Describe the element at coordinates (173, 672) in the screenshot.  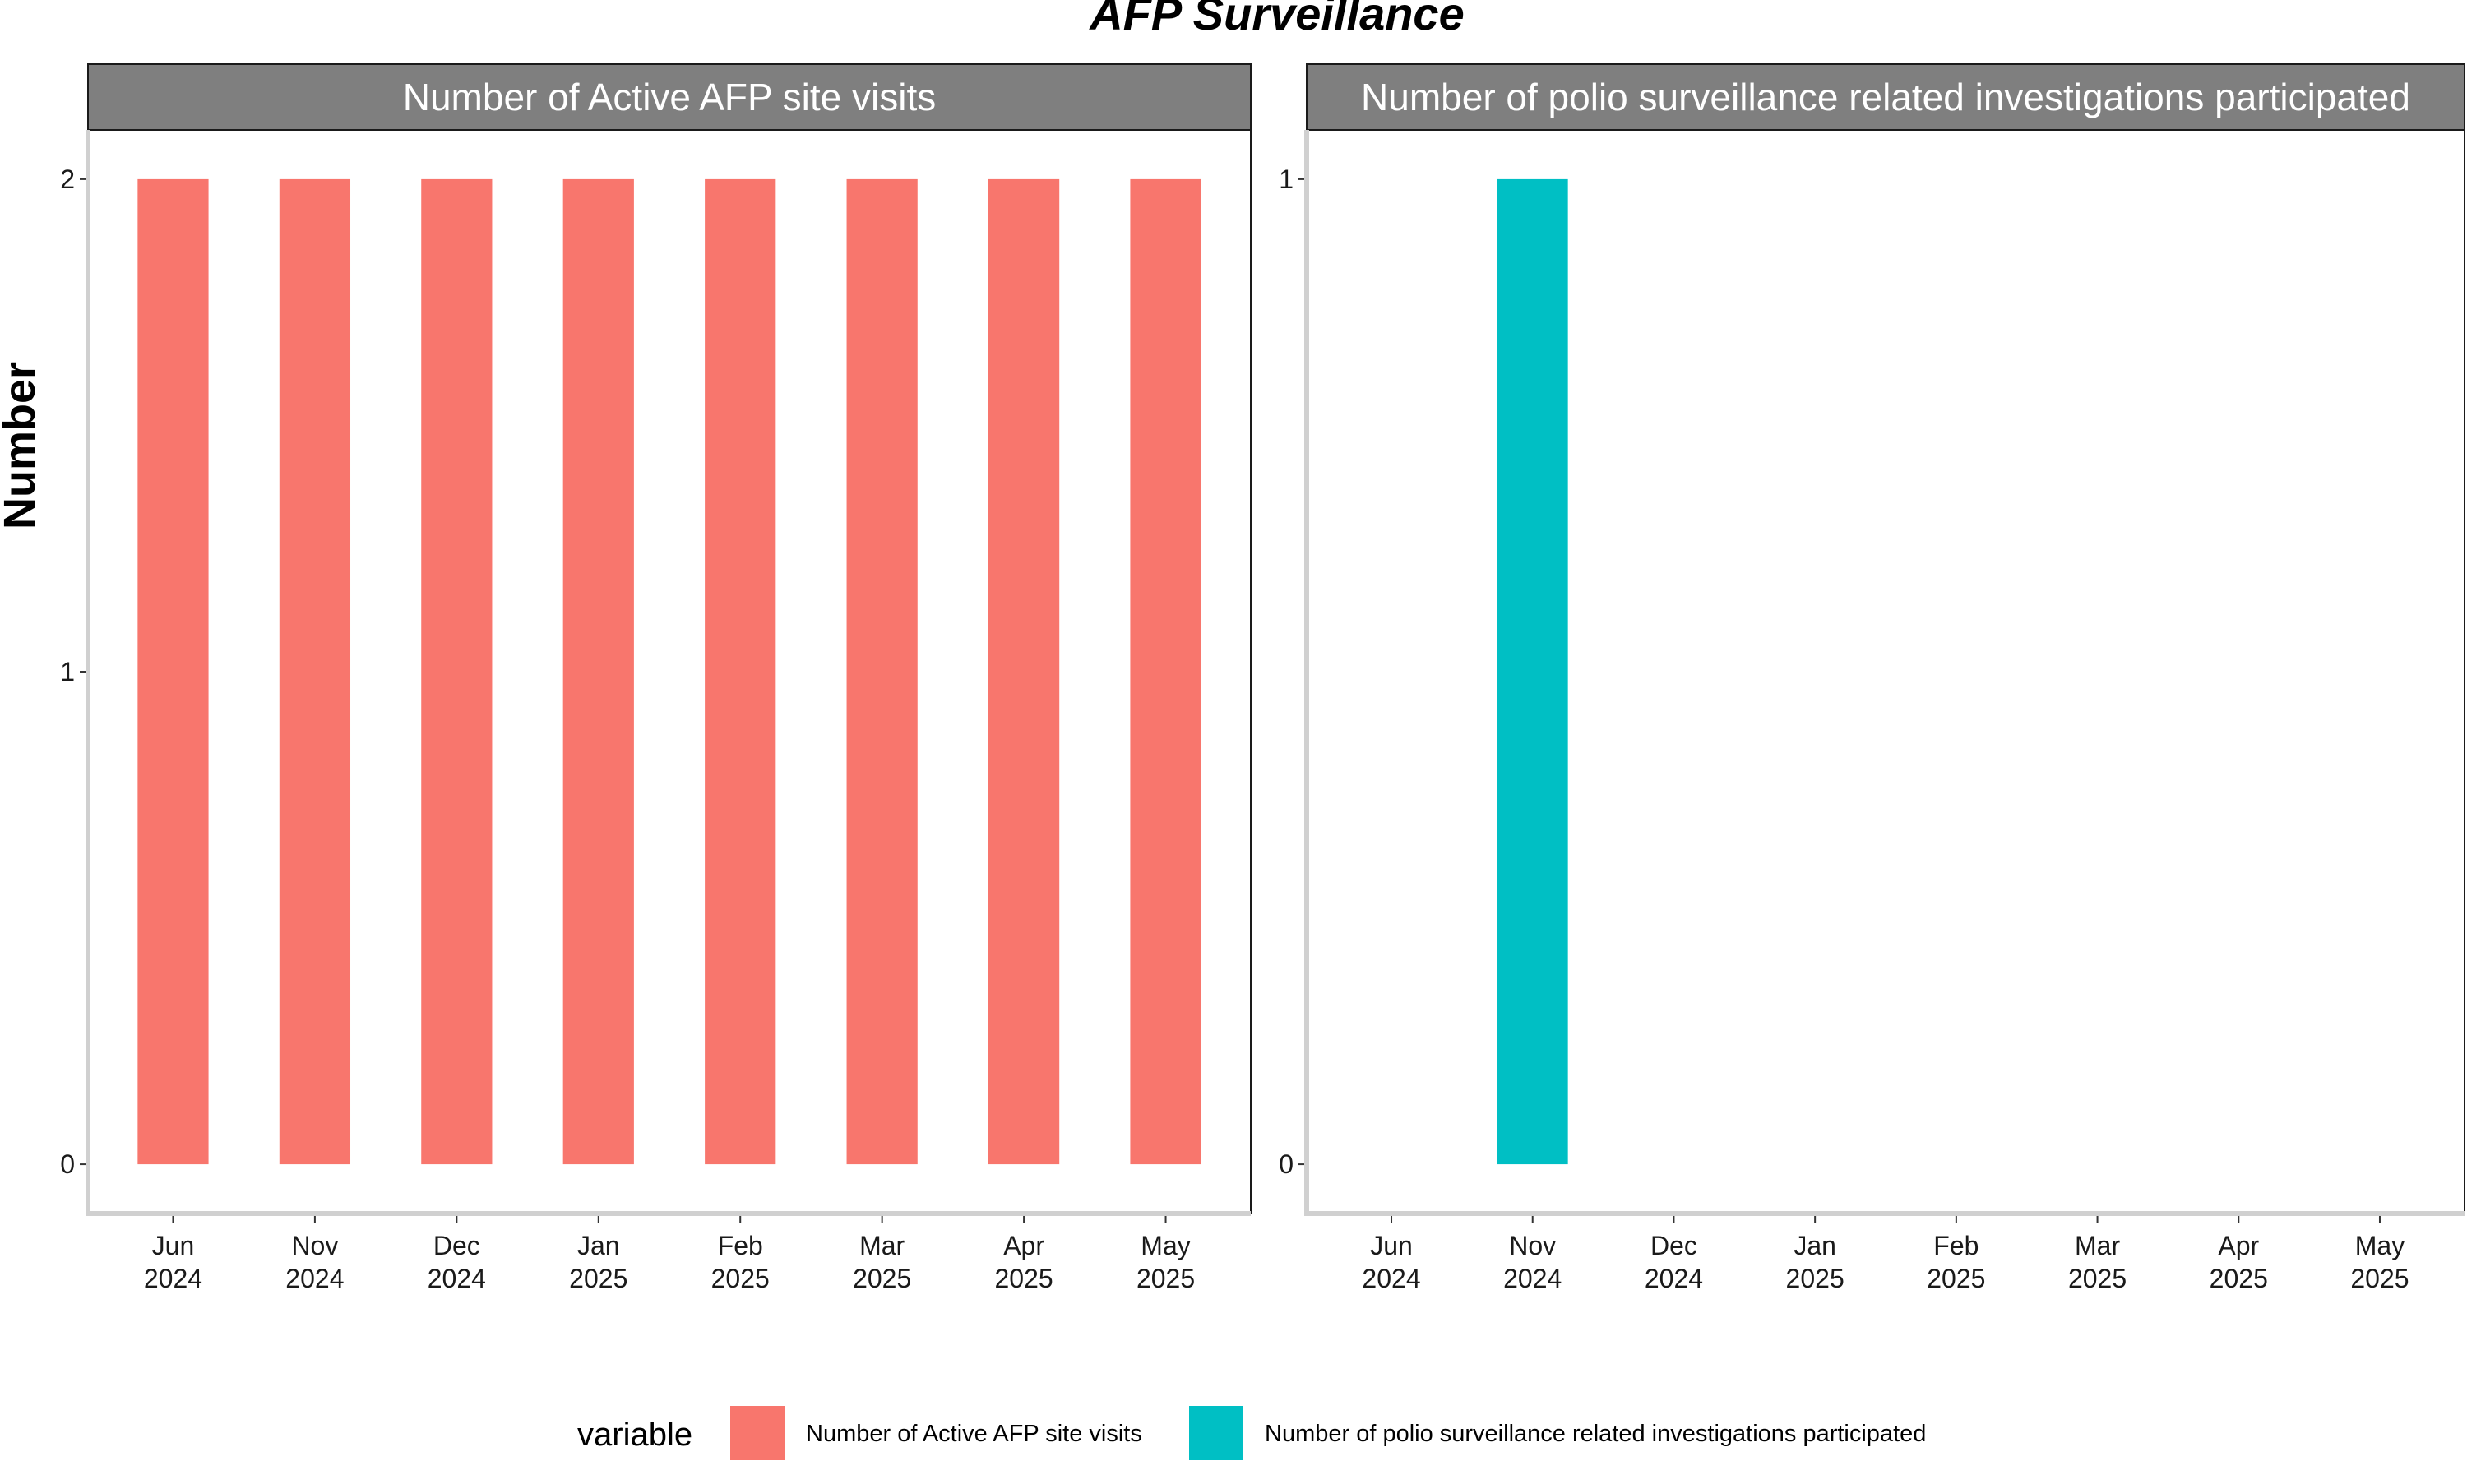
I see `bar-1-jun-2024` at that location.